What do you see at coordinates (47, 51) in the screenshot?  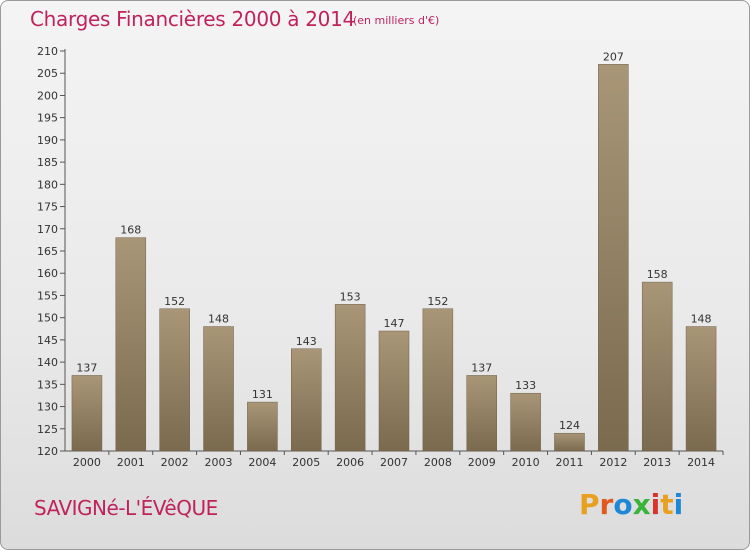 I see `y-tick-label: 210` at bounding box center [47, 51].